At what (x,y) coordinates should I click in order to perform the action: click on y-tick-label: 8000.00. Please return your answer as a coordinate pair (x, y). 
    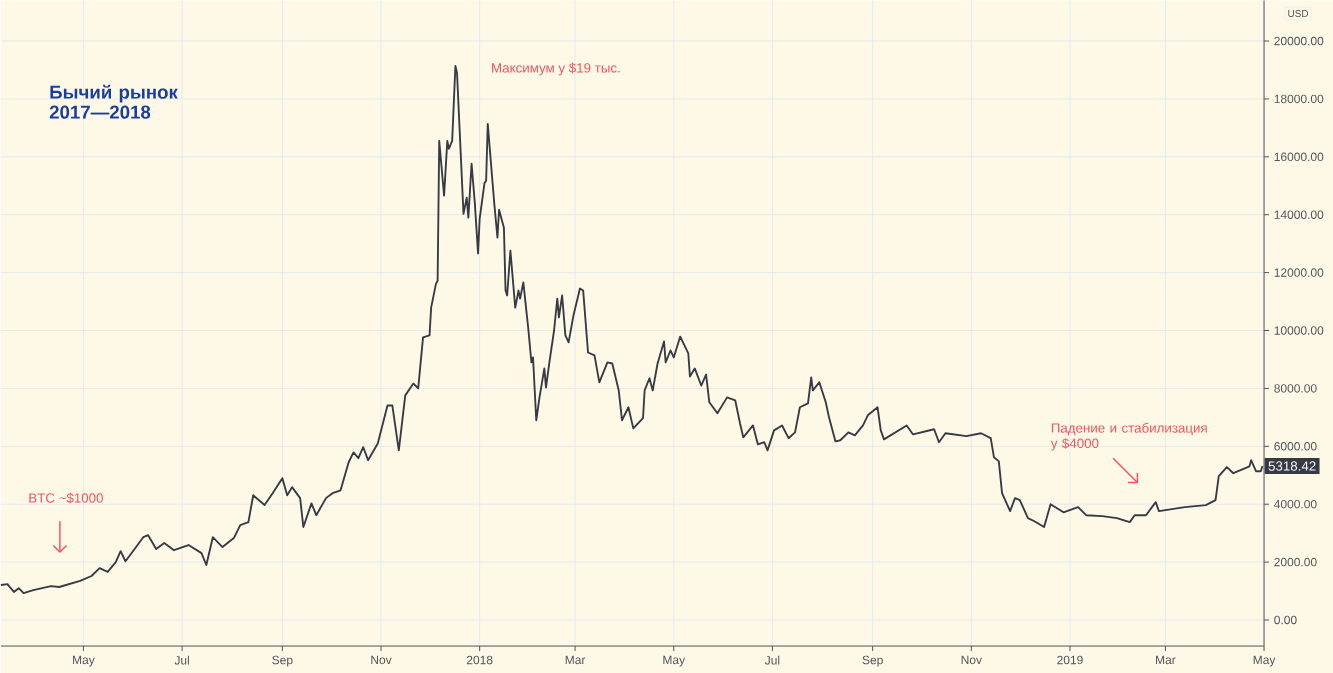
    Looking at the image, I should click on (1295, 388).